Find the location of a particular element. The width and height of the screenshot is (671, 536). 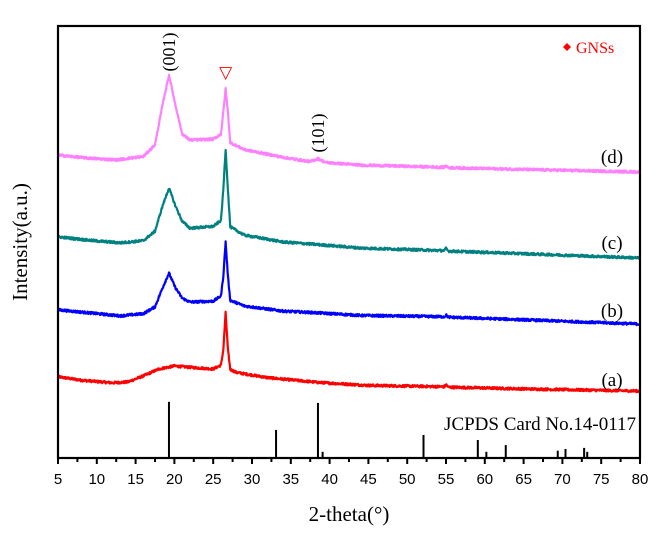

series-label-a: (a) is located at coordinates (611, 380).